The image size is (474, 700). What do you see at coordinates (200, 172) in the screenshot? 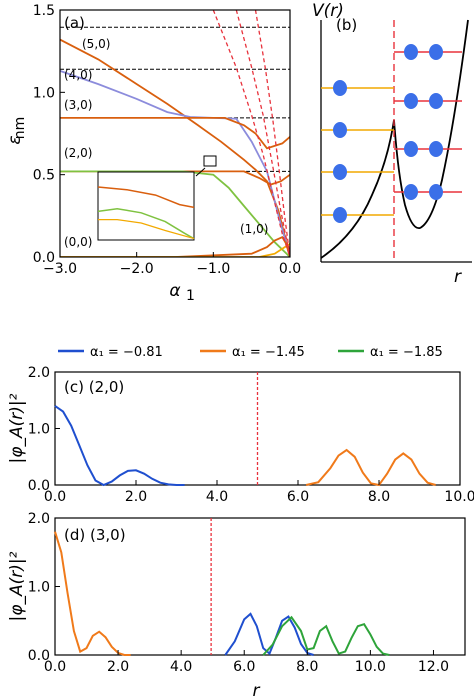
I see `zoom-connector` at bounding box center [200, 172].